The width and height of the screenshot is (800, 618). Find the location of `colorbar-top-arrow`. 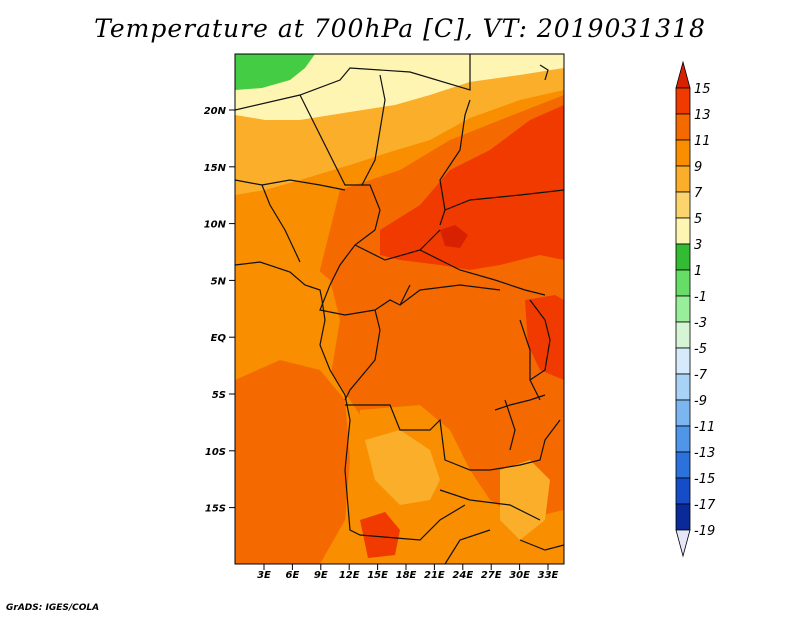

colorbar-top-arrow is located at coordinates (683, 74).